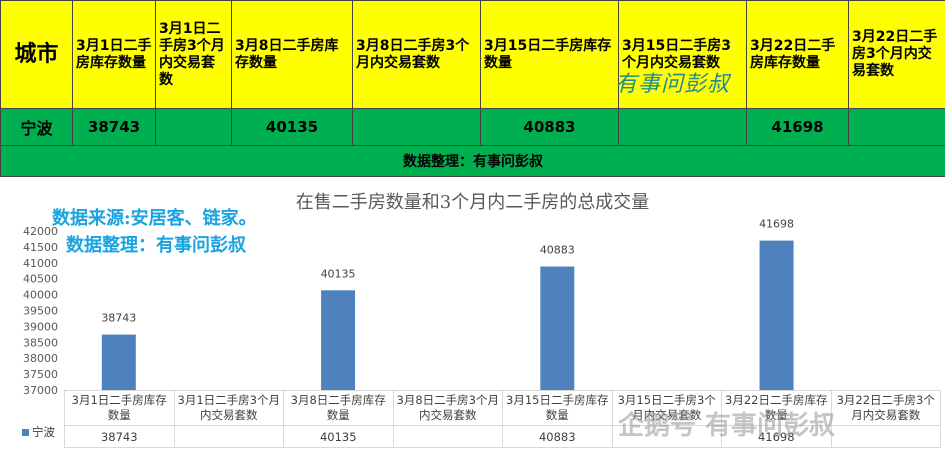 The height and width of the screenshot is (453, 945). Describe the element at coordinates (119, 436) in the screenshot. I see `table-value-cell: 38743` at that location.